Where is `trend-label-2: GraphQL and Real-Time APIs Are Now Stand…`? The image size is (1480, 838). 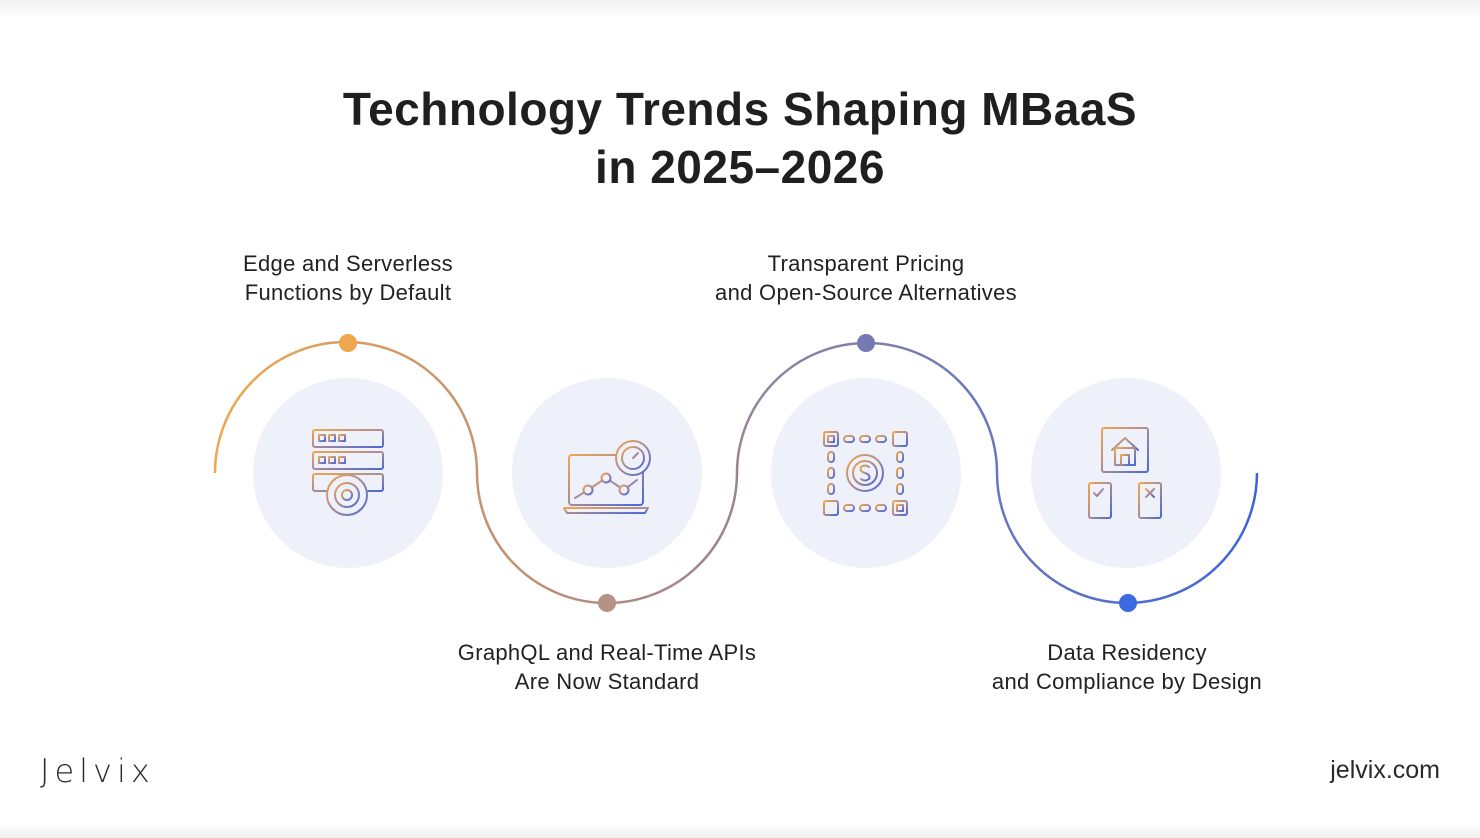 trend-label-2: GraphQL and Real-Time APIs Are Now Stand… is located at coordinates (607, 667).